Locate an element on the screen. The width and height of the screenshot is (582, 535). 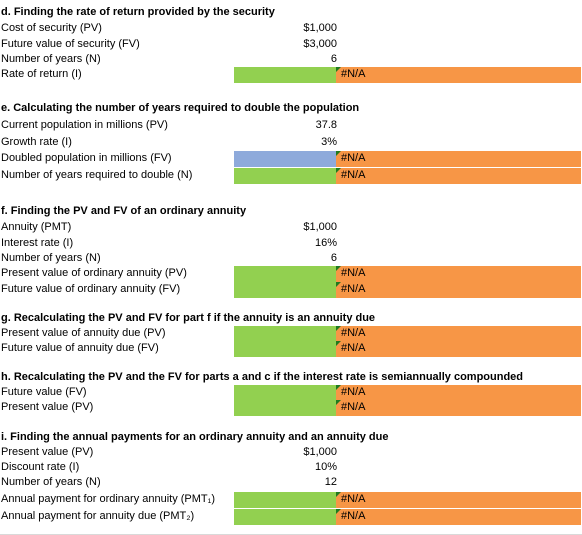
cell-row: Doubled population in millions (FV) #N/A is located at coordinates (291, 158).